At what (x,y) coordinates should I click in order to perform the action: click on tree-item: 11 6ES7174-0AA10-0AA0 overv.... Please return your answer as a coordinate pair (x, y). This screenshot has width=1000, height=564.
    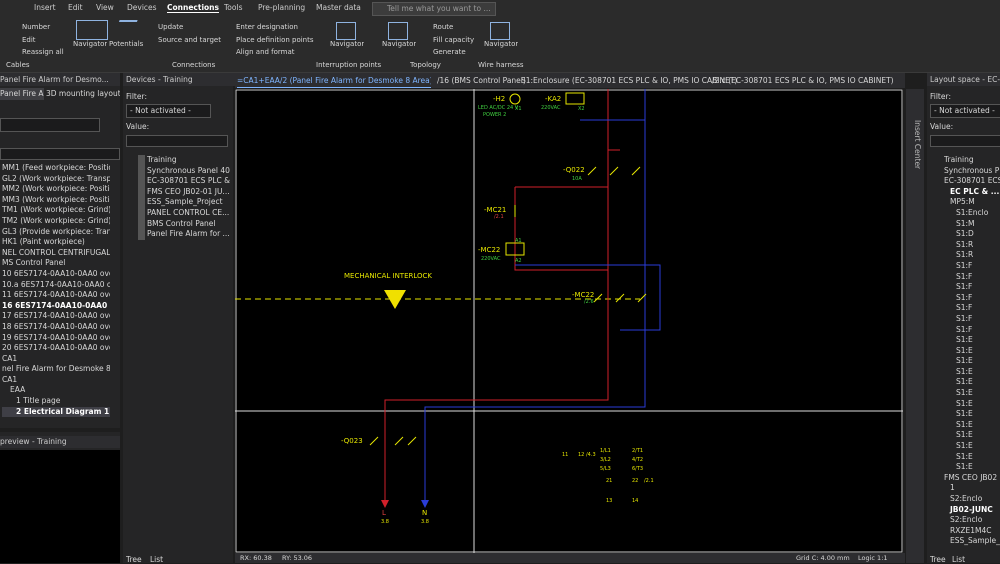
    Looking at the image, I should click on (56, 295).